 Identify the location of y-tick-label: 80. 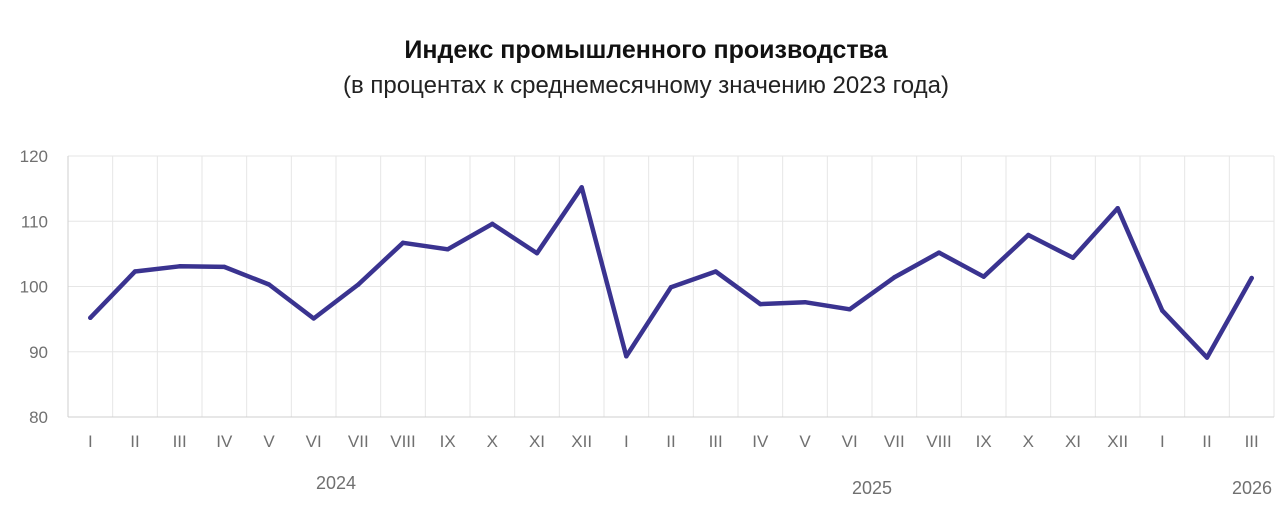
(38, 417).